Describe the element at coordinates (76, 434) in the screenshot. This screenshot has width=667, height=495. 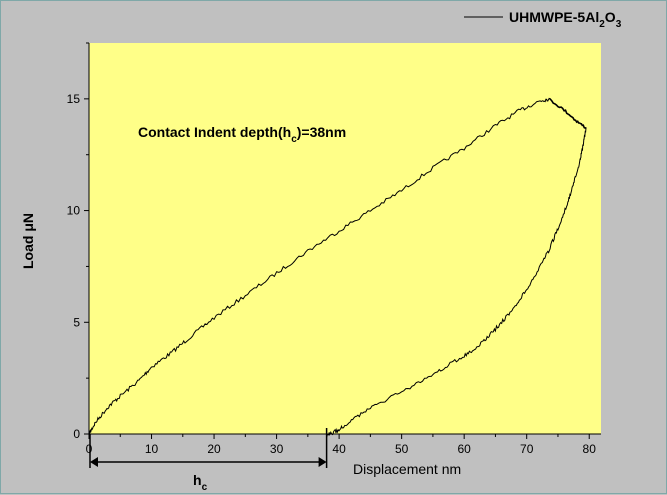
I see `y-tick-label: 0` at that location.